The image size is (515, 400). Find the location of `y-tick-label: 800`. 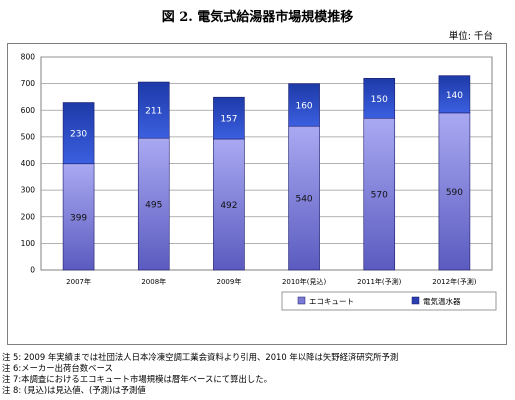

y-tick-label: 800 is located at coordinates (28, 57).